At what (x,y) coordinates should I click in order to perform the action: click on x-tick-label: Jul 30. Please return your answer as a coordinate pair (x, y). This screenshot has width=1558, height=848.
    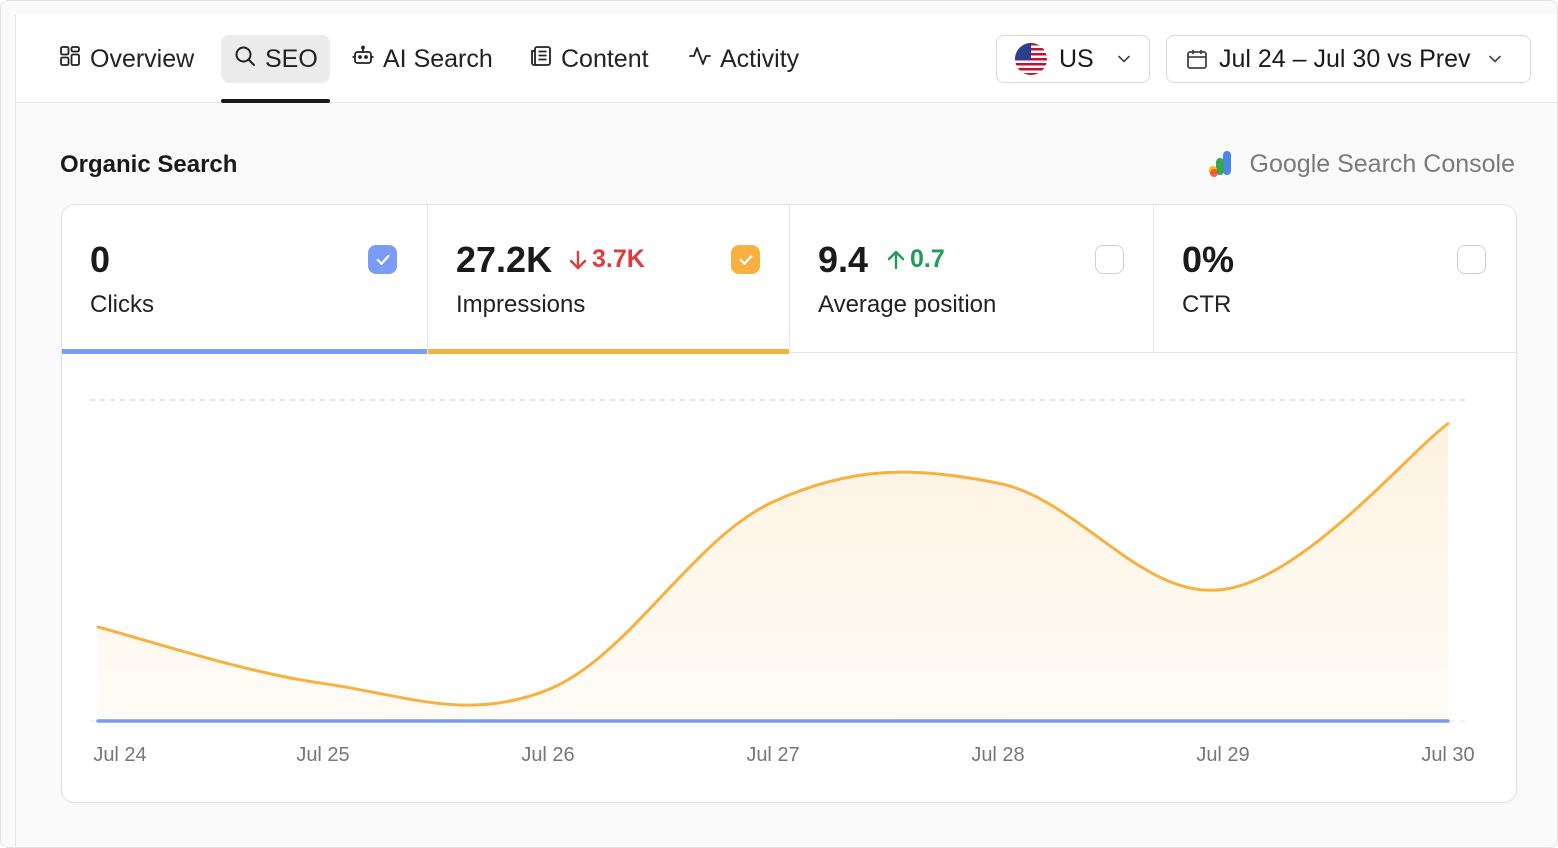
    Looking at the image, I should click on (1447, 755).